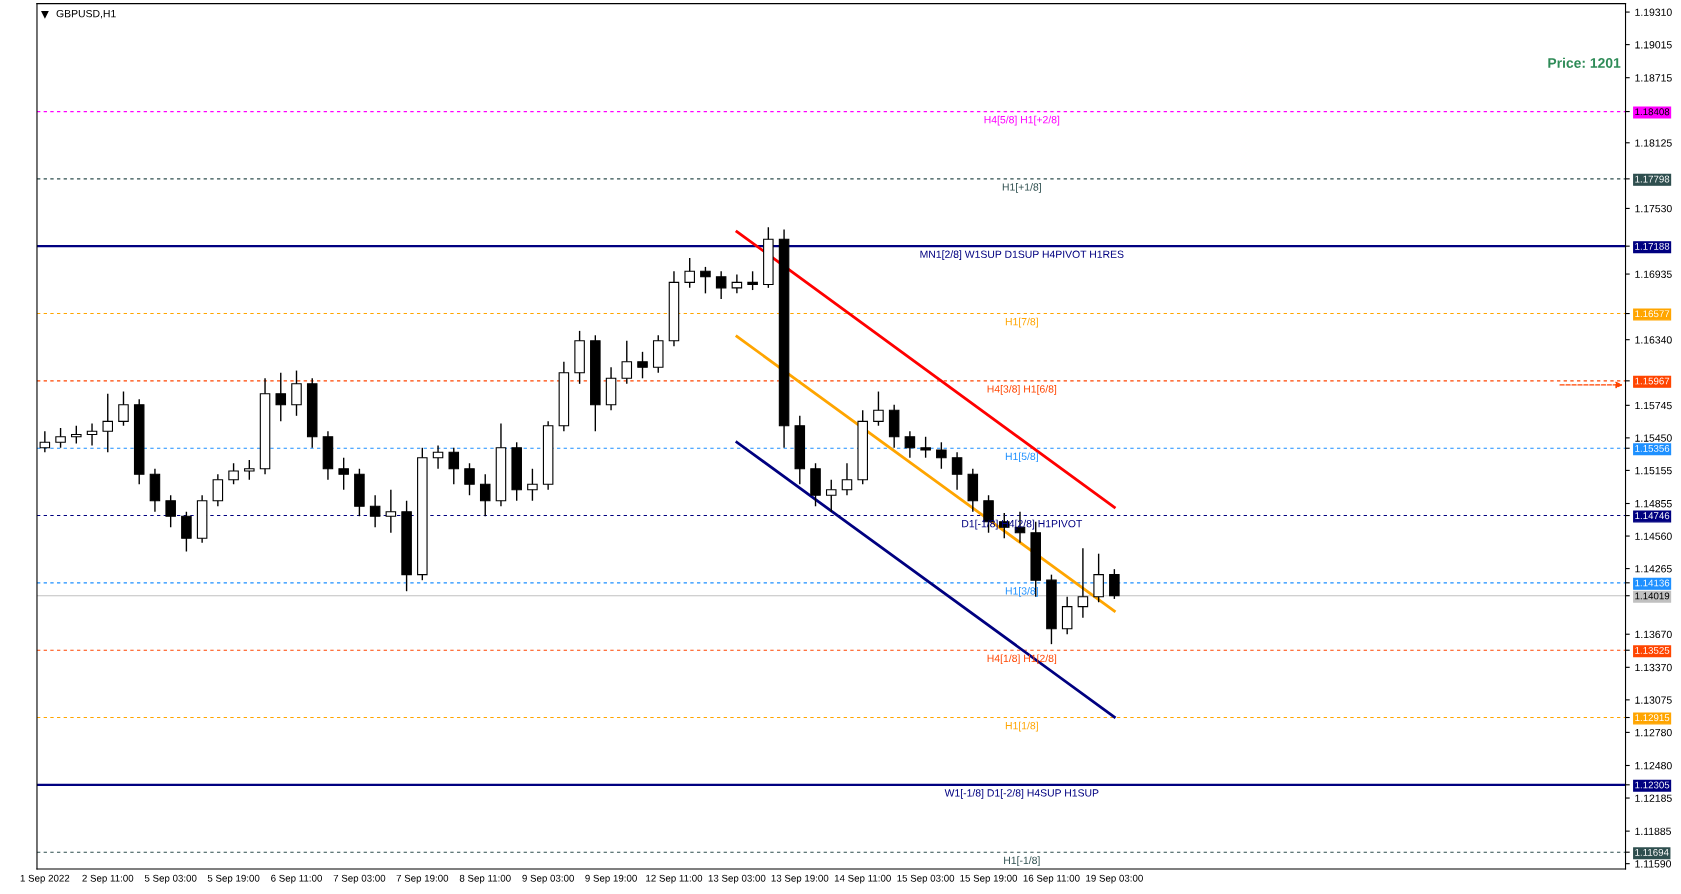 The image size is (1681, 894). I want to click on y-tick-label: 1.15450, so click(1653, 438).